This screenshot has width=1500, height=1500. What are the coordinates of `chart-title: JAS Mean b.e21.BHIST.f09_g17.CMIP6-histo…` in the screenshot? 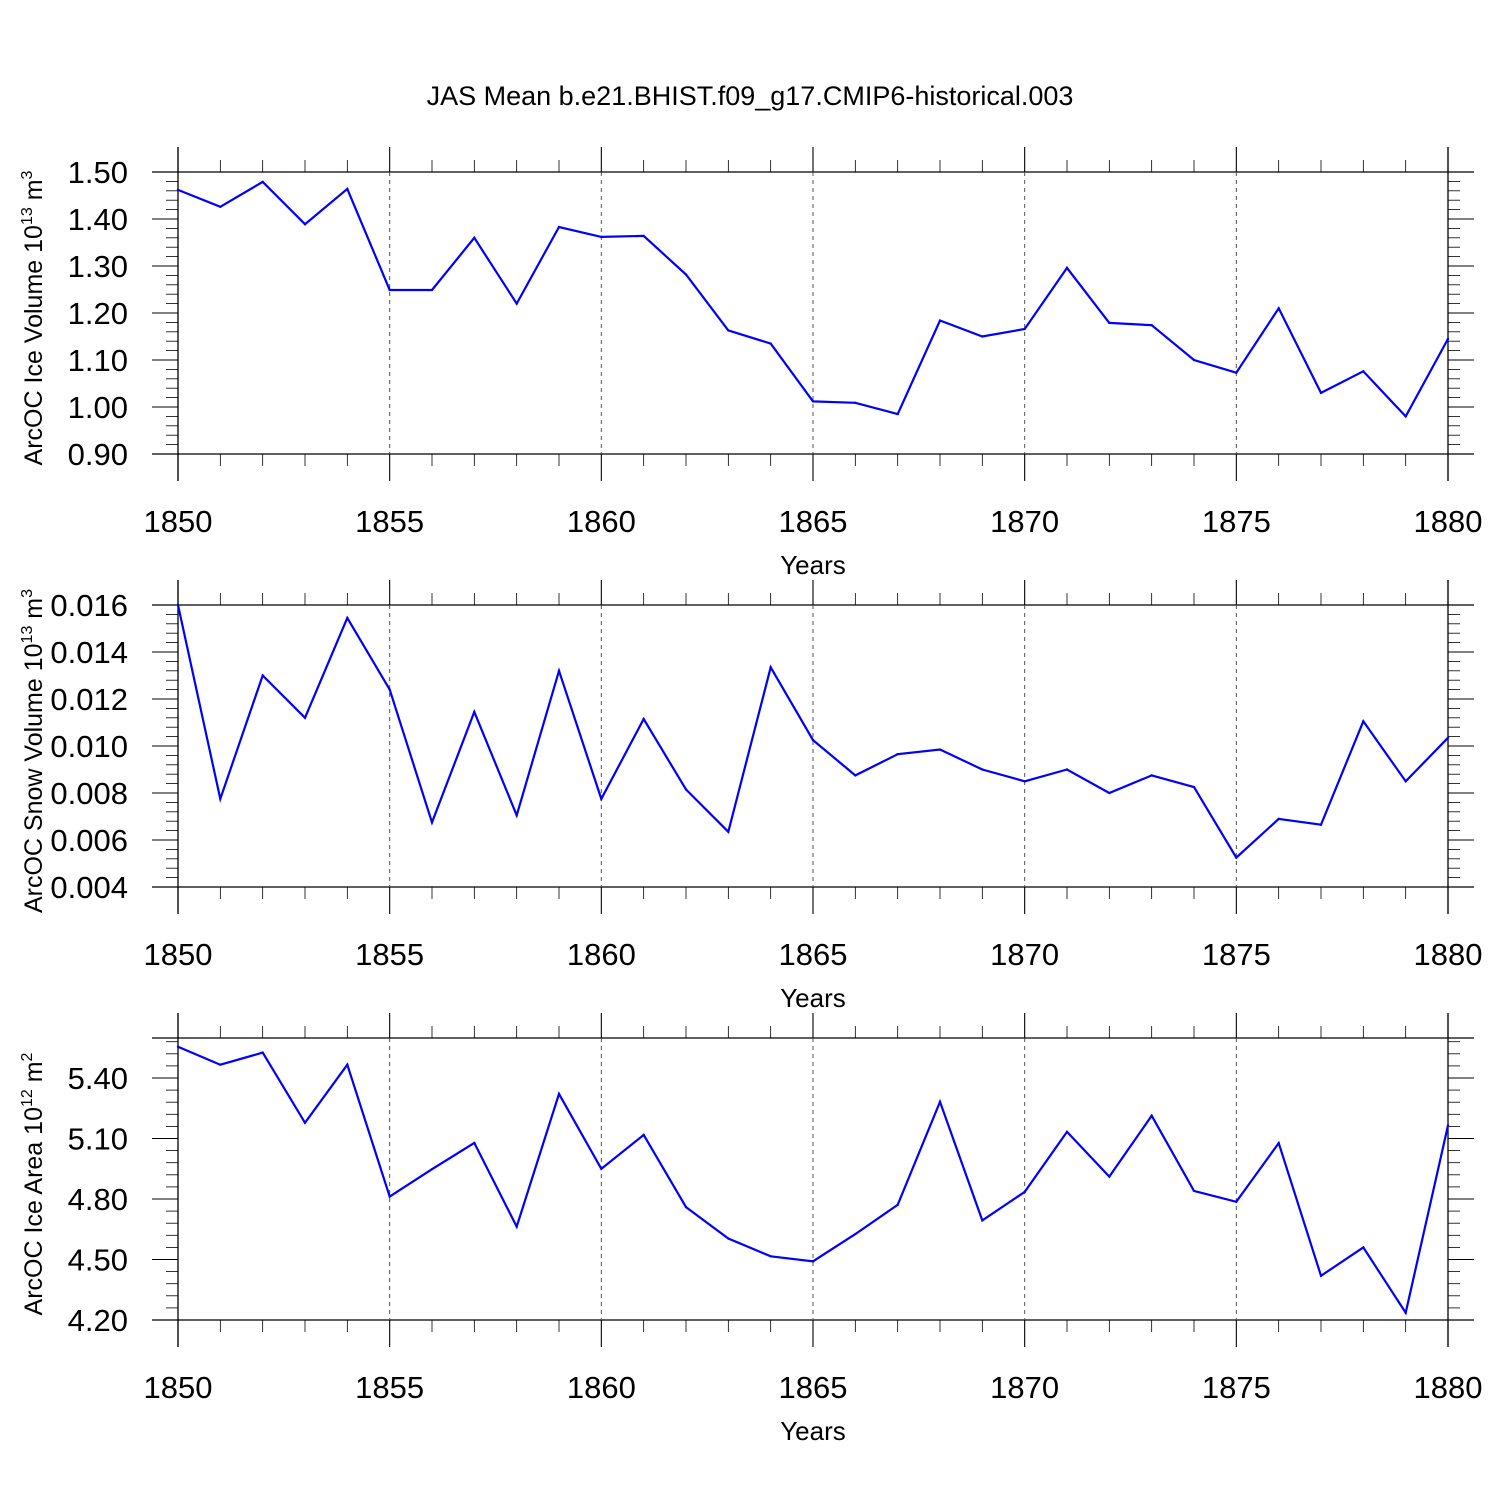 It's located at (750, 96).